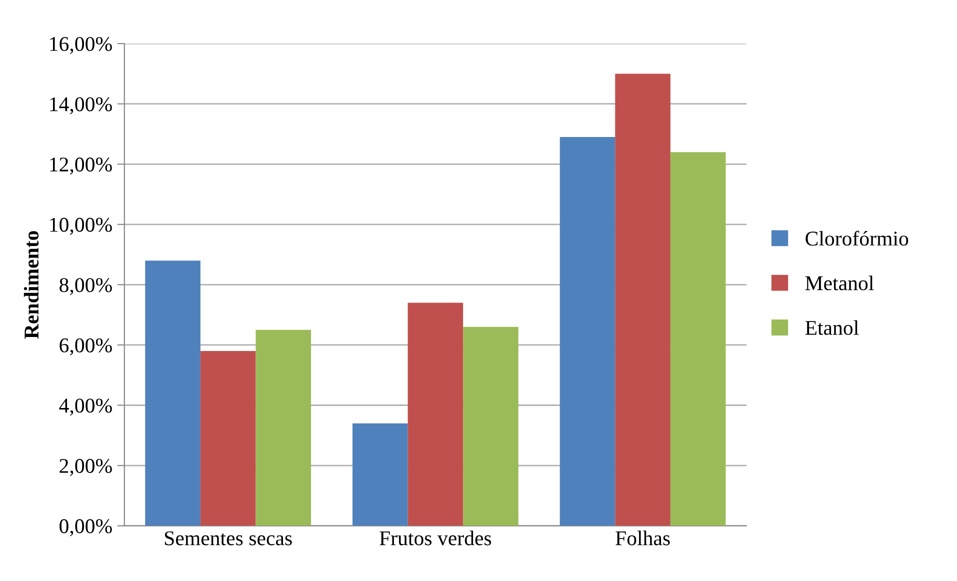 This screenshot has height=581, width=957. I want to click on y-tick-label: 8,00%, so click(86, 287).